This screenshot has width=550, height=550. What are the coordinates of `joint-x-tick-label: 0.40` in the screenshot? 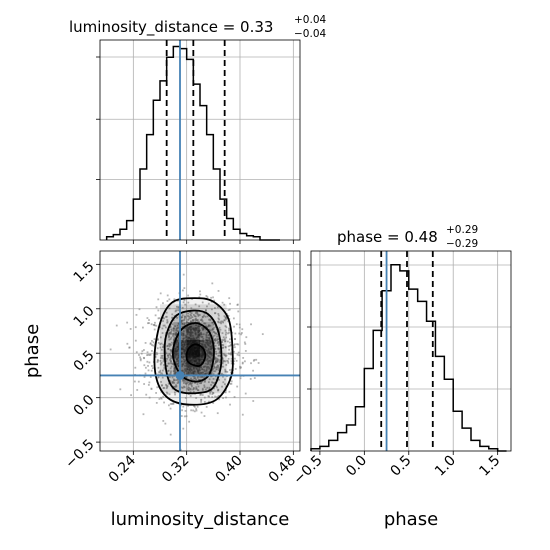 It's located at (228, 469).